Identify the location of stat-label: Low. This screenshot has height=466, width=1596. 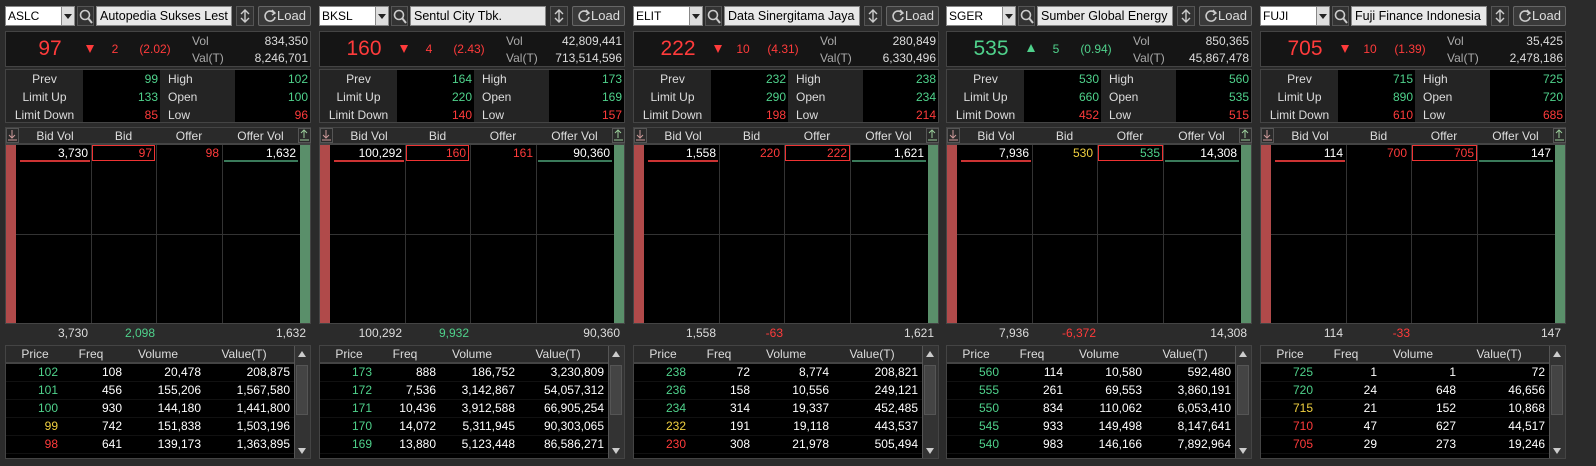
(179, 115).